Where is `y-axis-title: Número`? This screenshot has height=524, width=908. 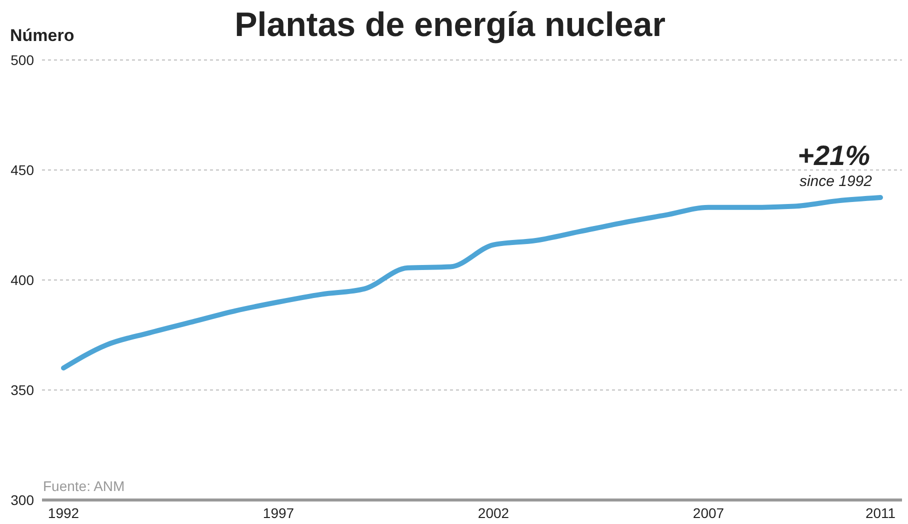 y-axis-title: Número is located at coordinates (42, 36).